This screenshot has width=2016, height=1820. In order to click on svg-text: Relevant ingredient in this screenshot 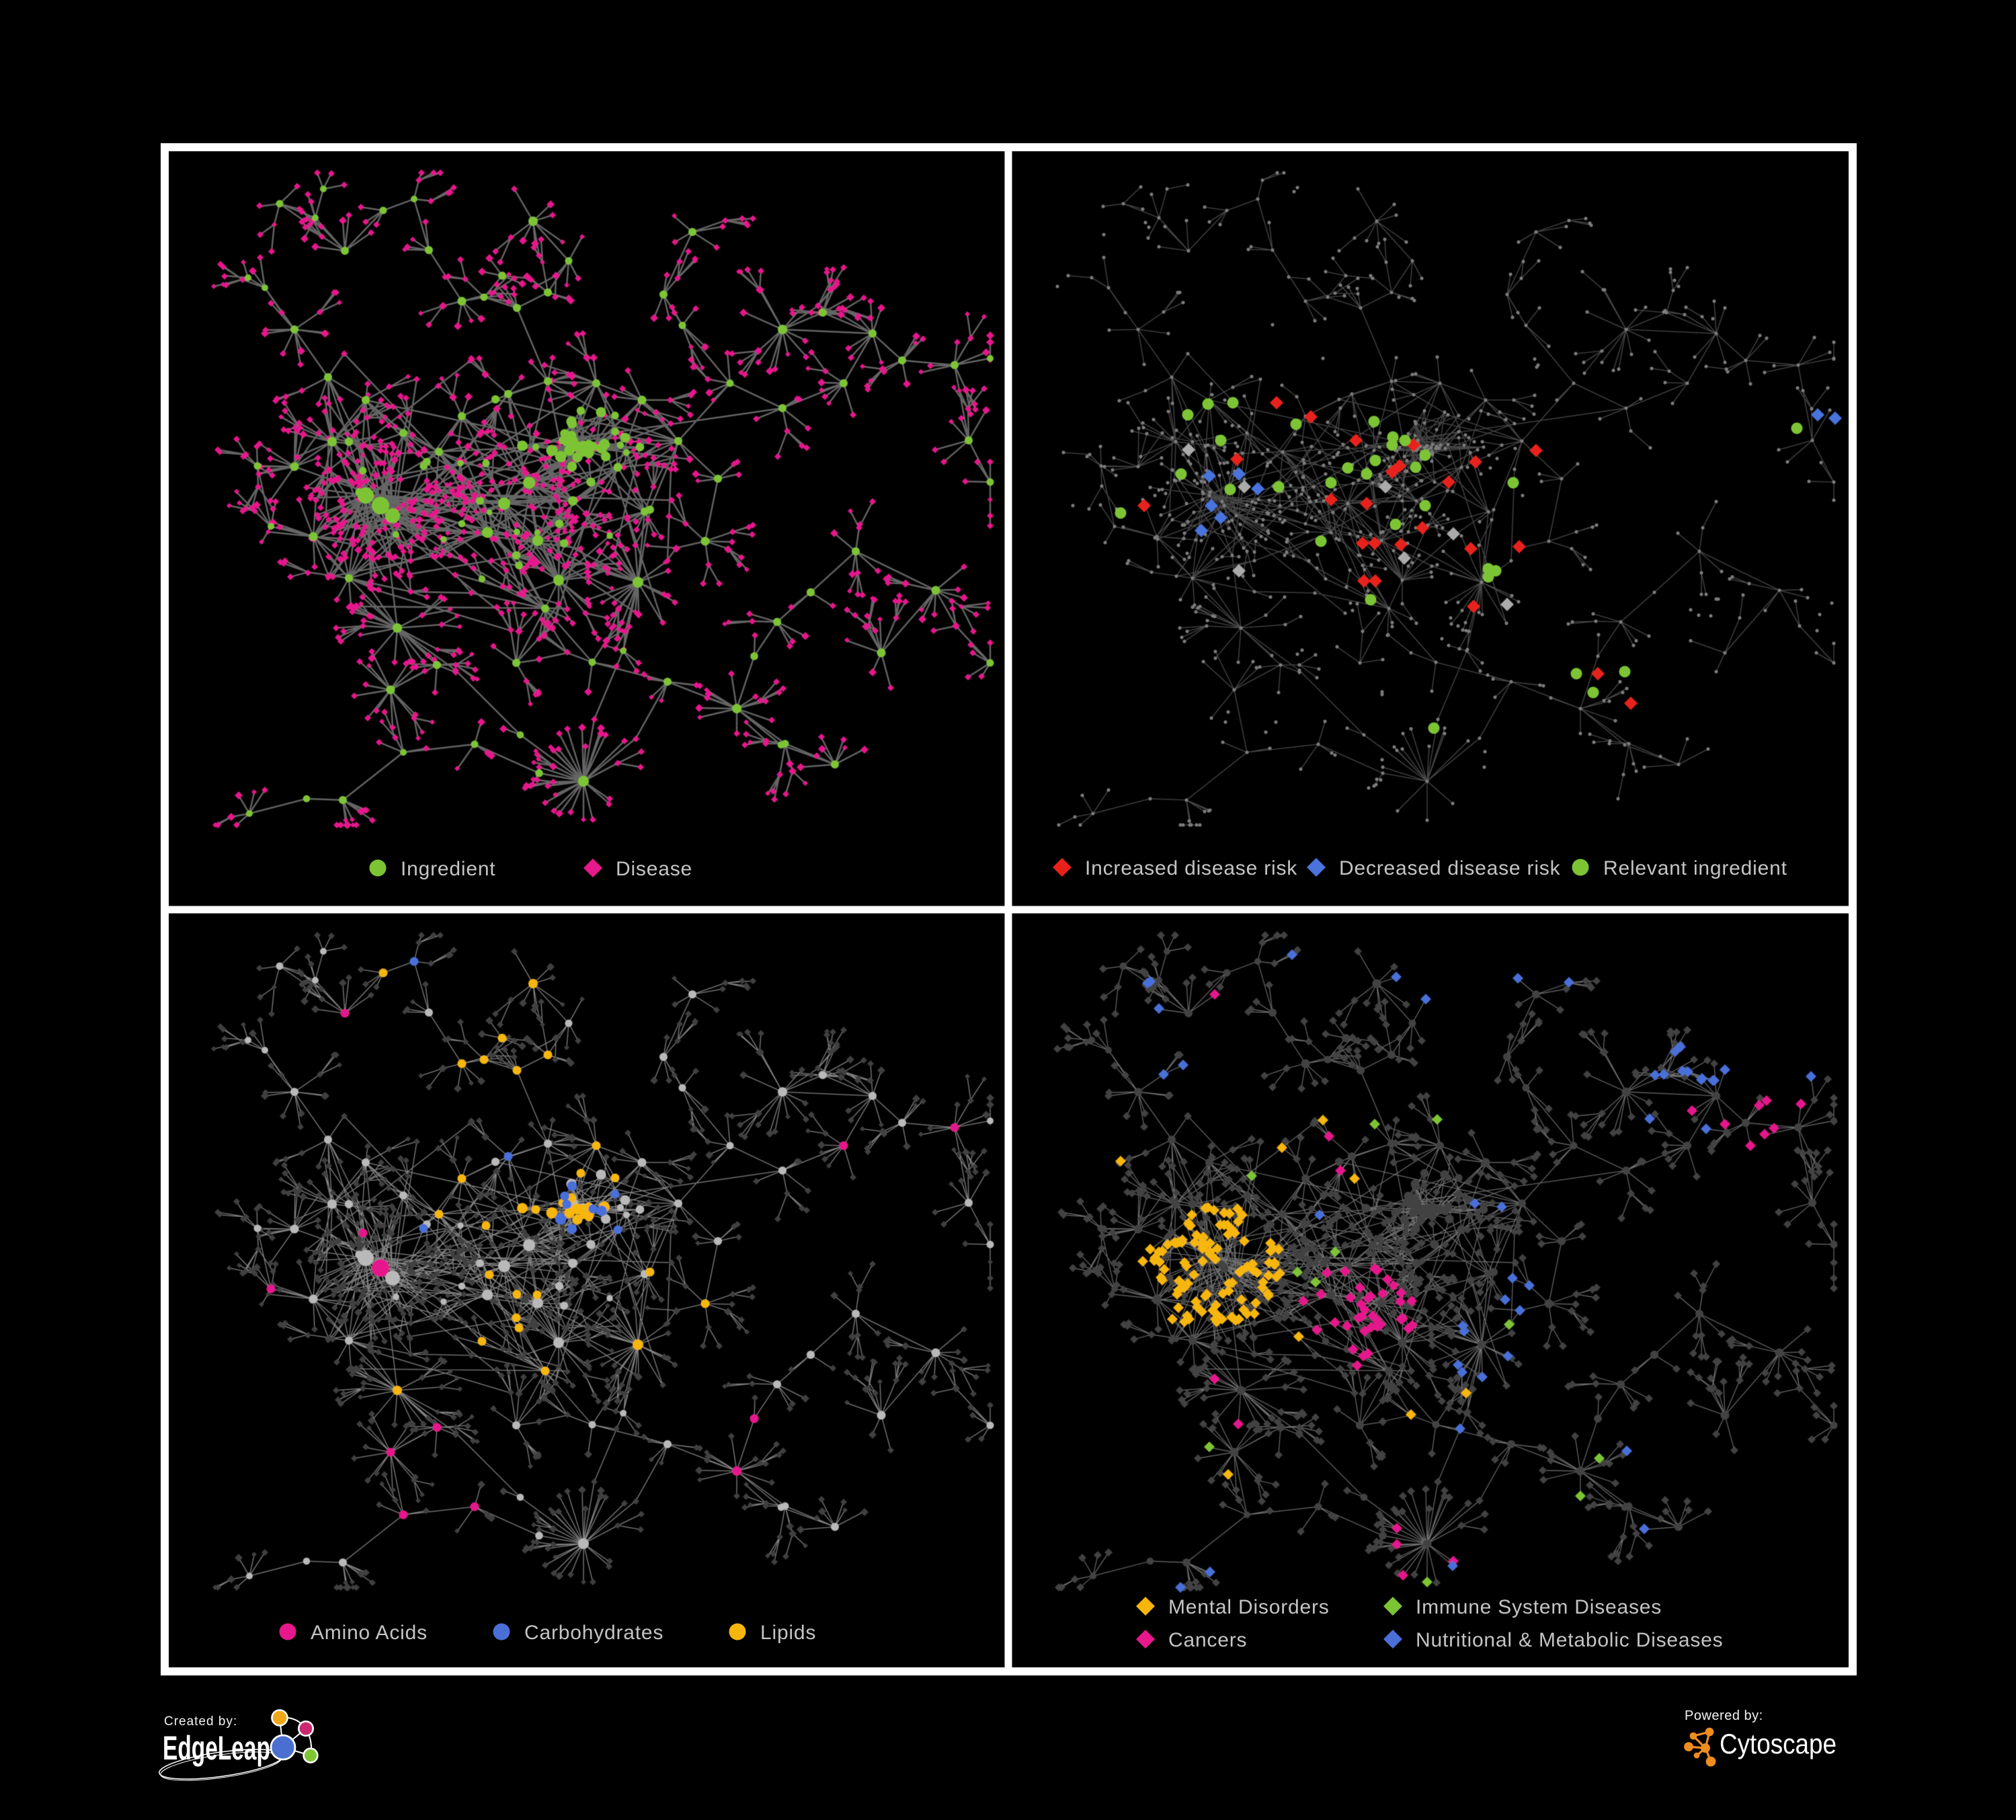, I will do `click(1695, 868)`.